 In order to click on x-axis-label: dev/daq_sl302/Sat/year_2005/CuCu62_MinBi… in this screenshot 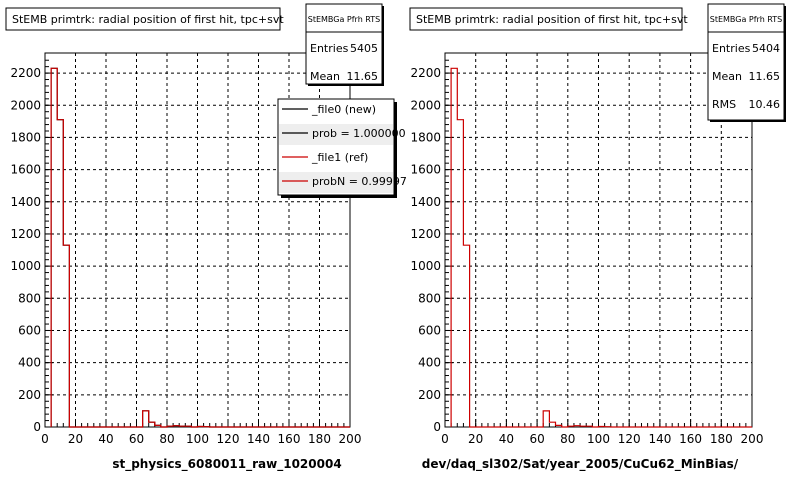, I will do `click(580, 464)`.